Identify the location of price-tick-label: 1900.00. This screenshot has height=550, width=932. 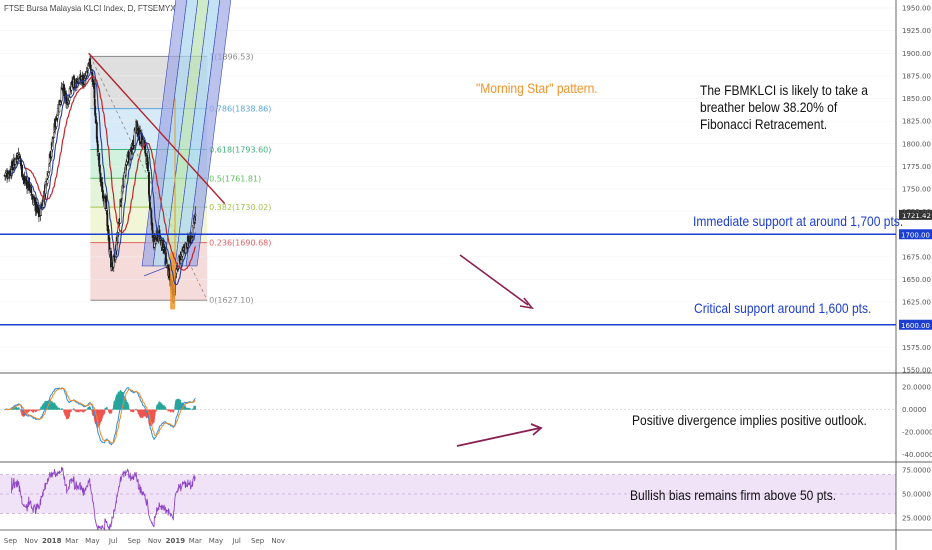
(916, 54).